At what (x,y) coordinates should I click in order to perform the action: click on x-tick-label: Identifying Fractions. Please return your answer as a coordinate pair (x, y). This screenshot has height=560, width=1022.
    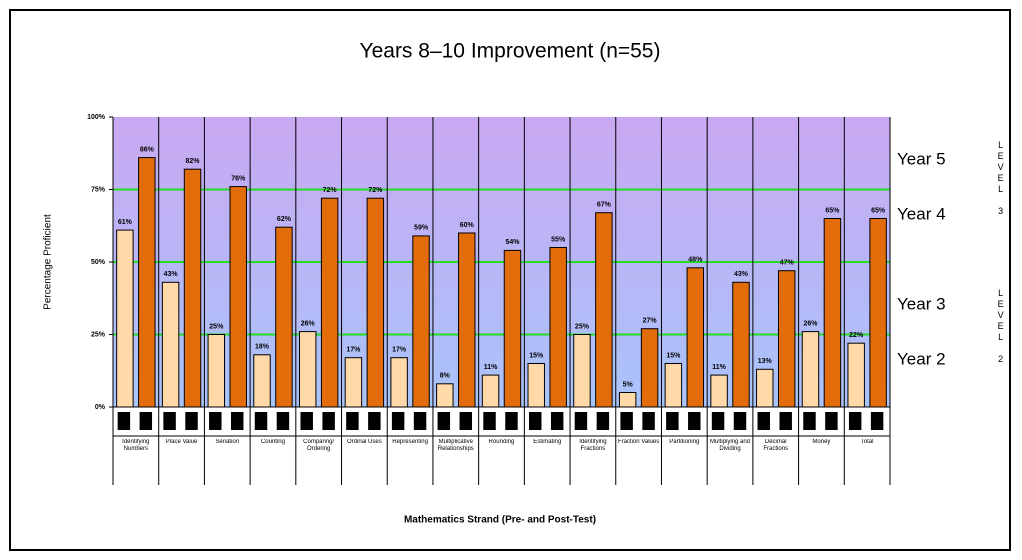
    Looking at the image, I should click on (593, 445).